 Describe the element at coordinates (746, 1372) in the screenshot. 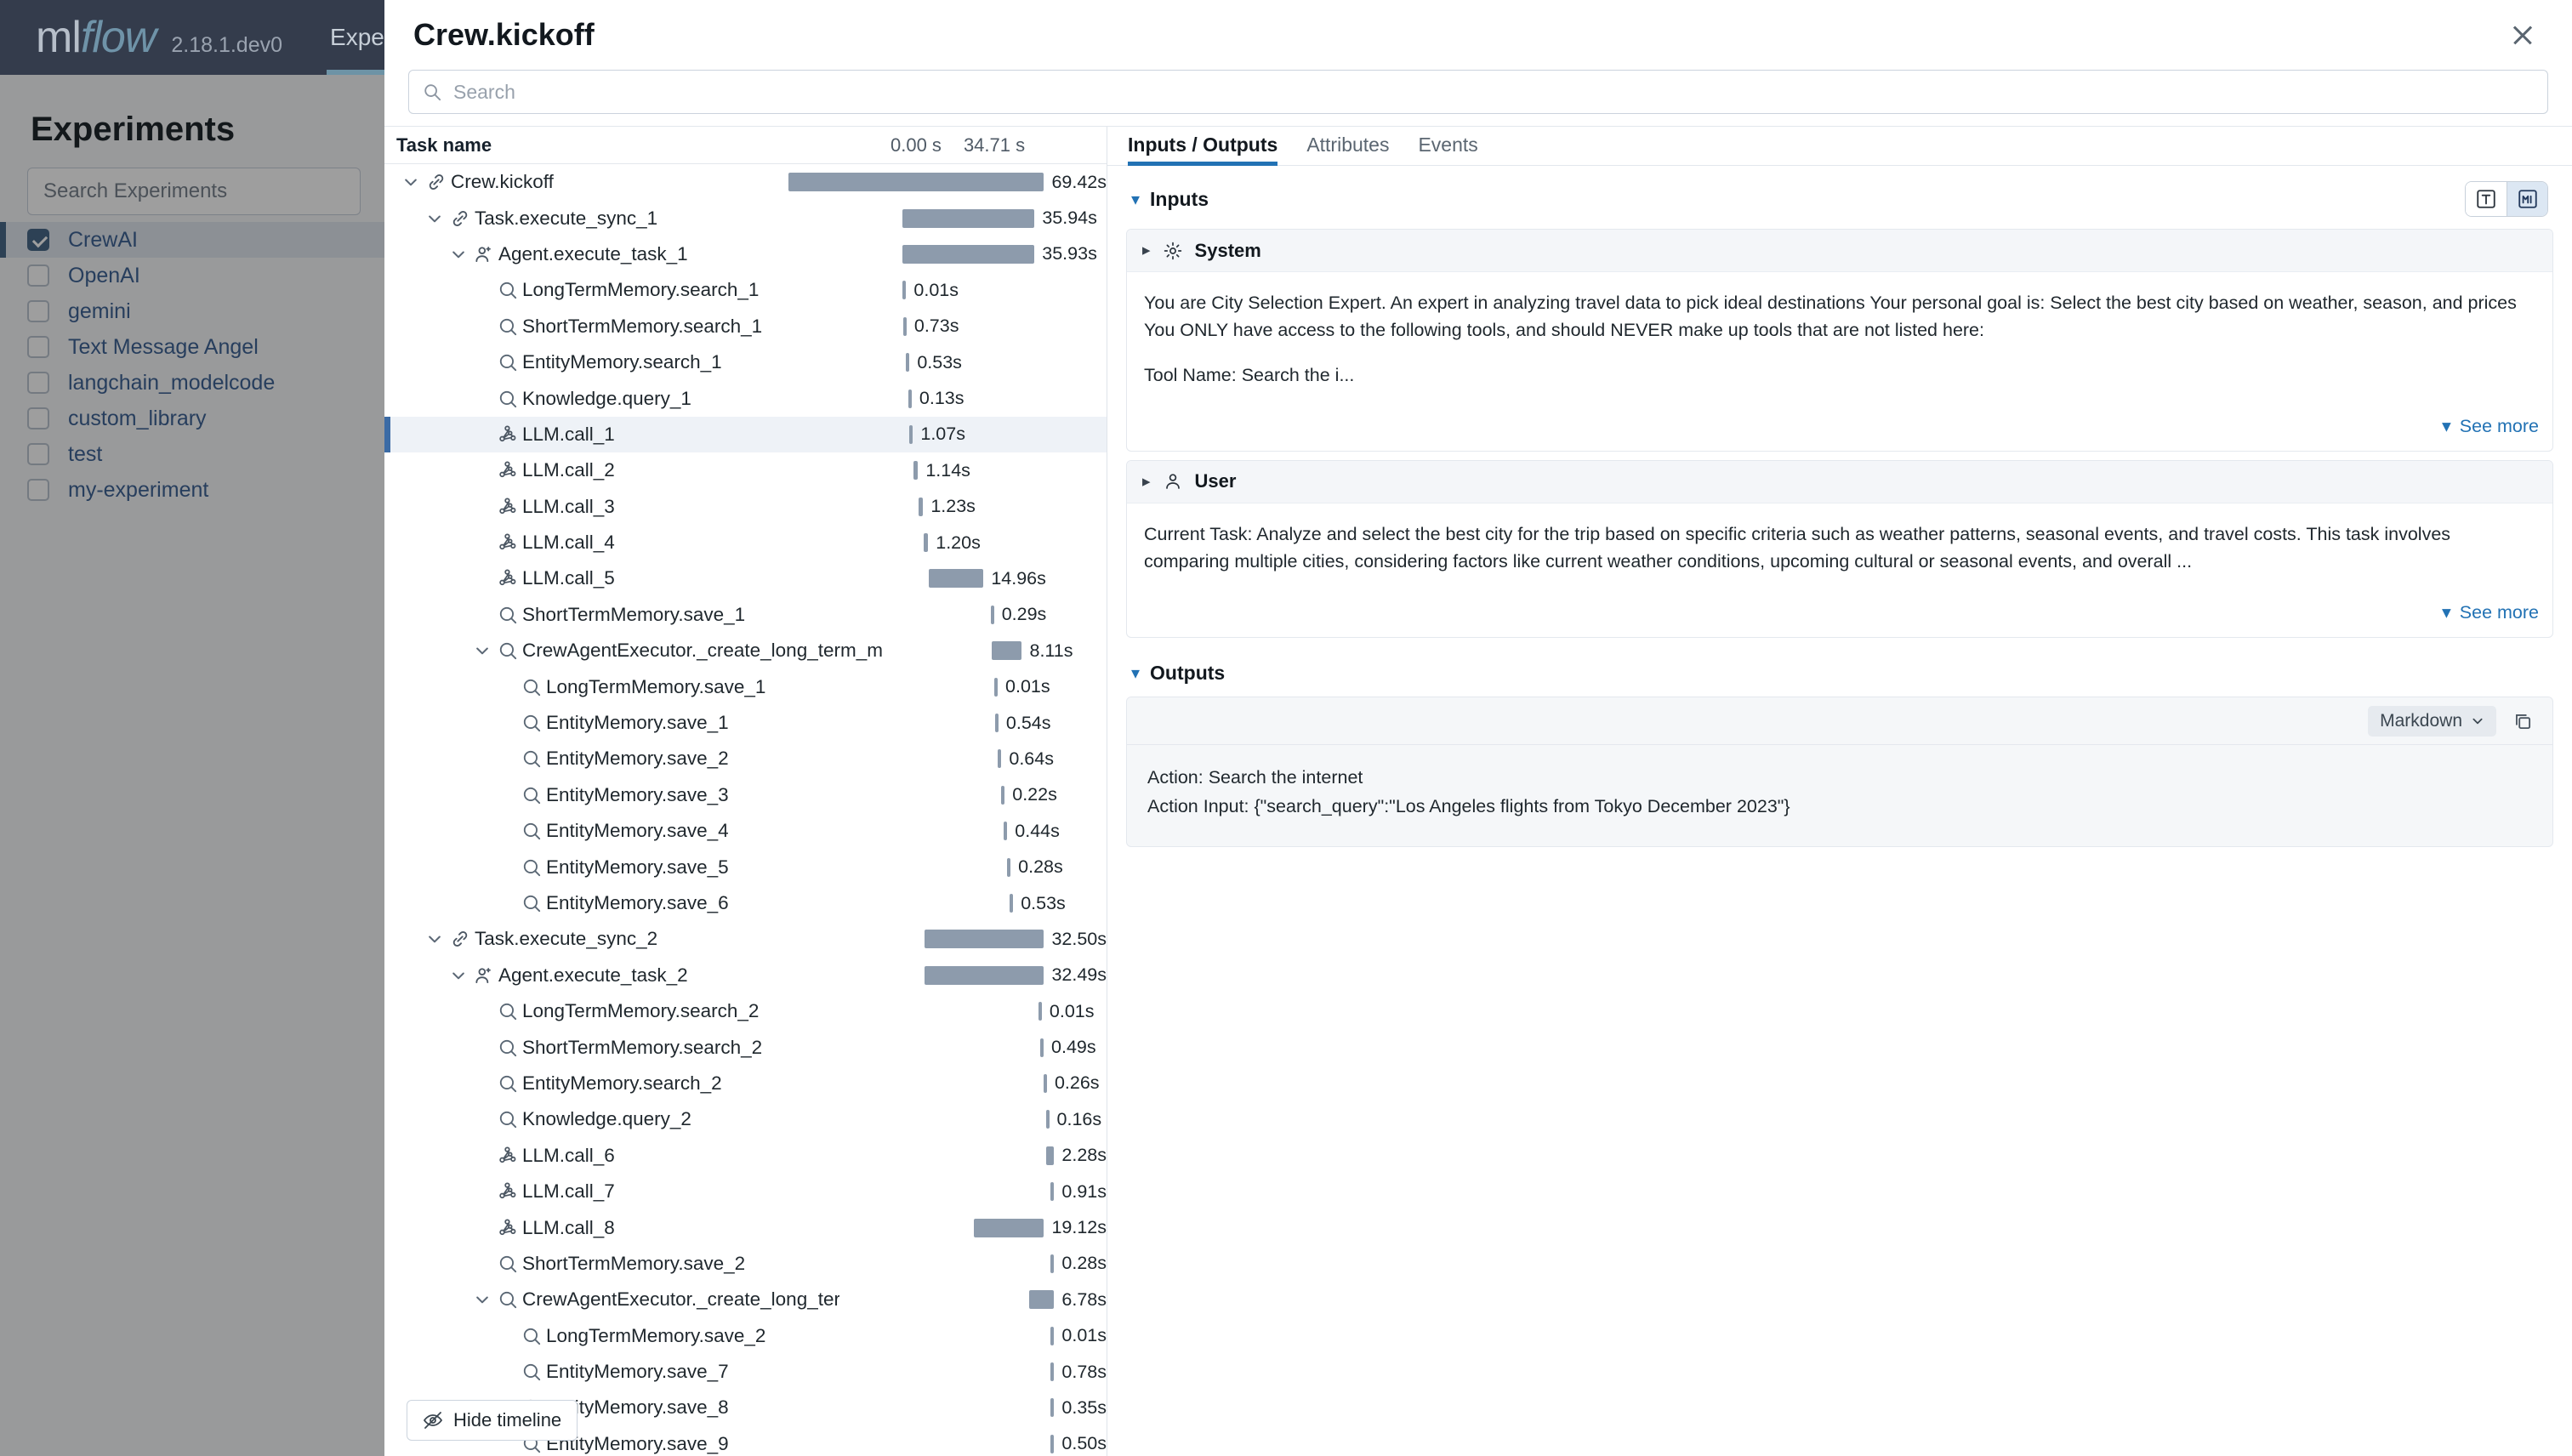

I see `timeline-row: EntityMemory.save_7 0.78s` at that location.